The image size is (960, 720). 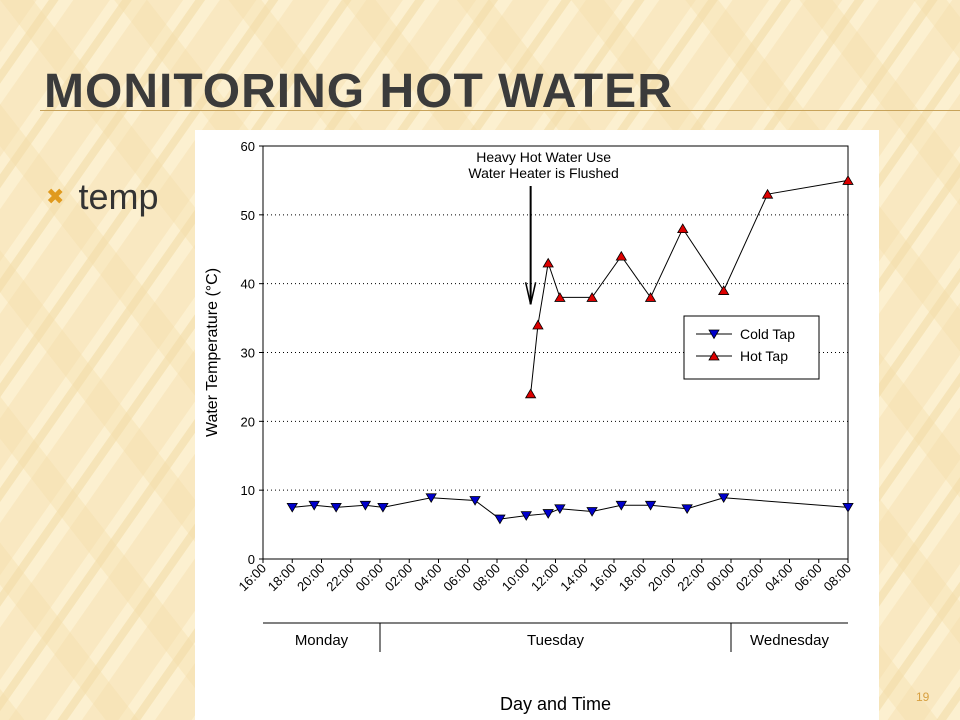 I want to click on slide-title: Monitoring Hot Water, so click(x=358, y=91).